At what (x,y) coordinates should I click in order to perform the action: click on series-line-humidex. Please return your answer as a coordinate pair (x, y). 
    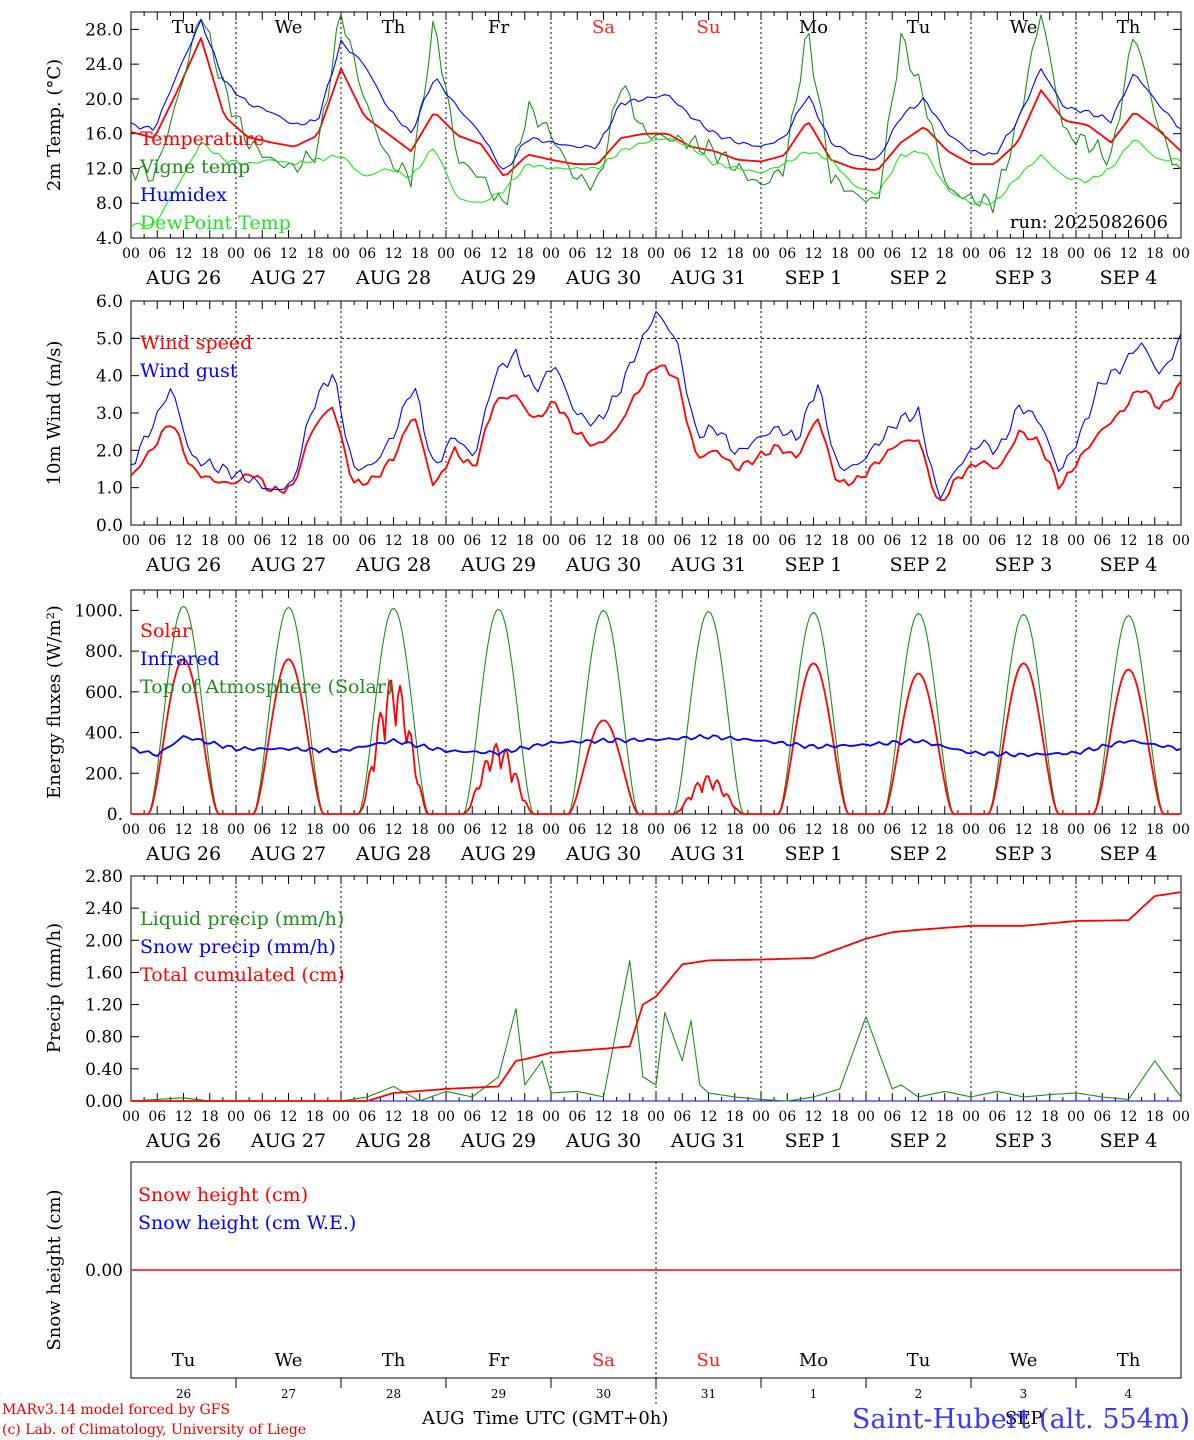
    Looking at the image, I should click on (656, 94).